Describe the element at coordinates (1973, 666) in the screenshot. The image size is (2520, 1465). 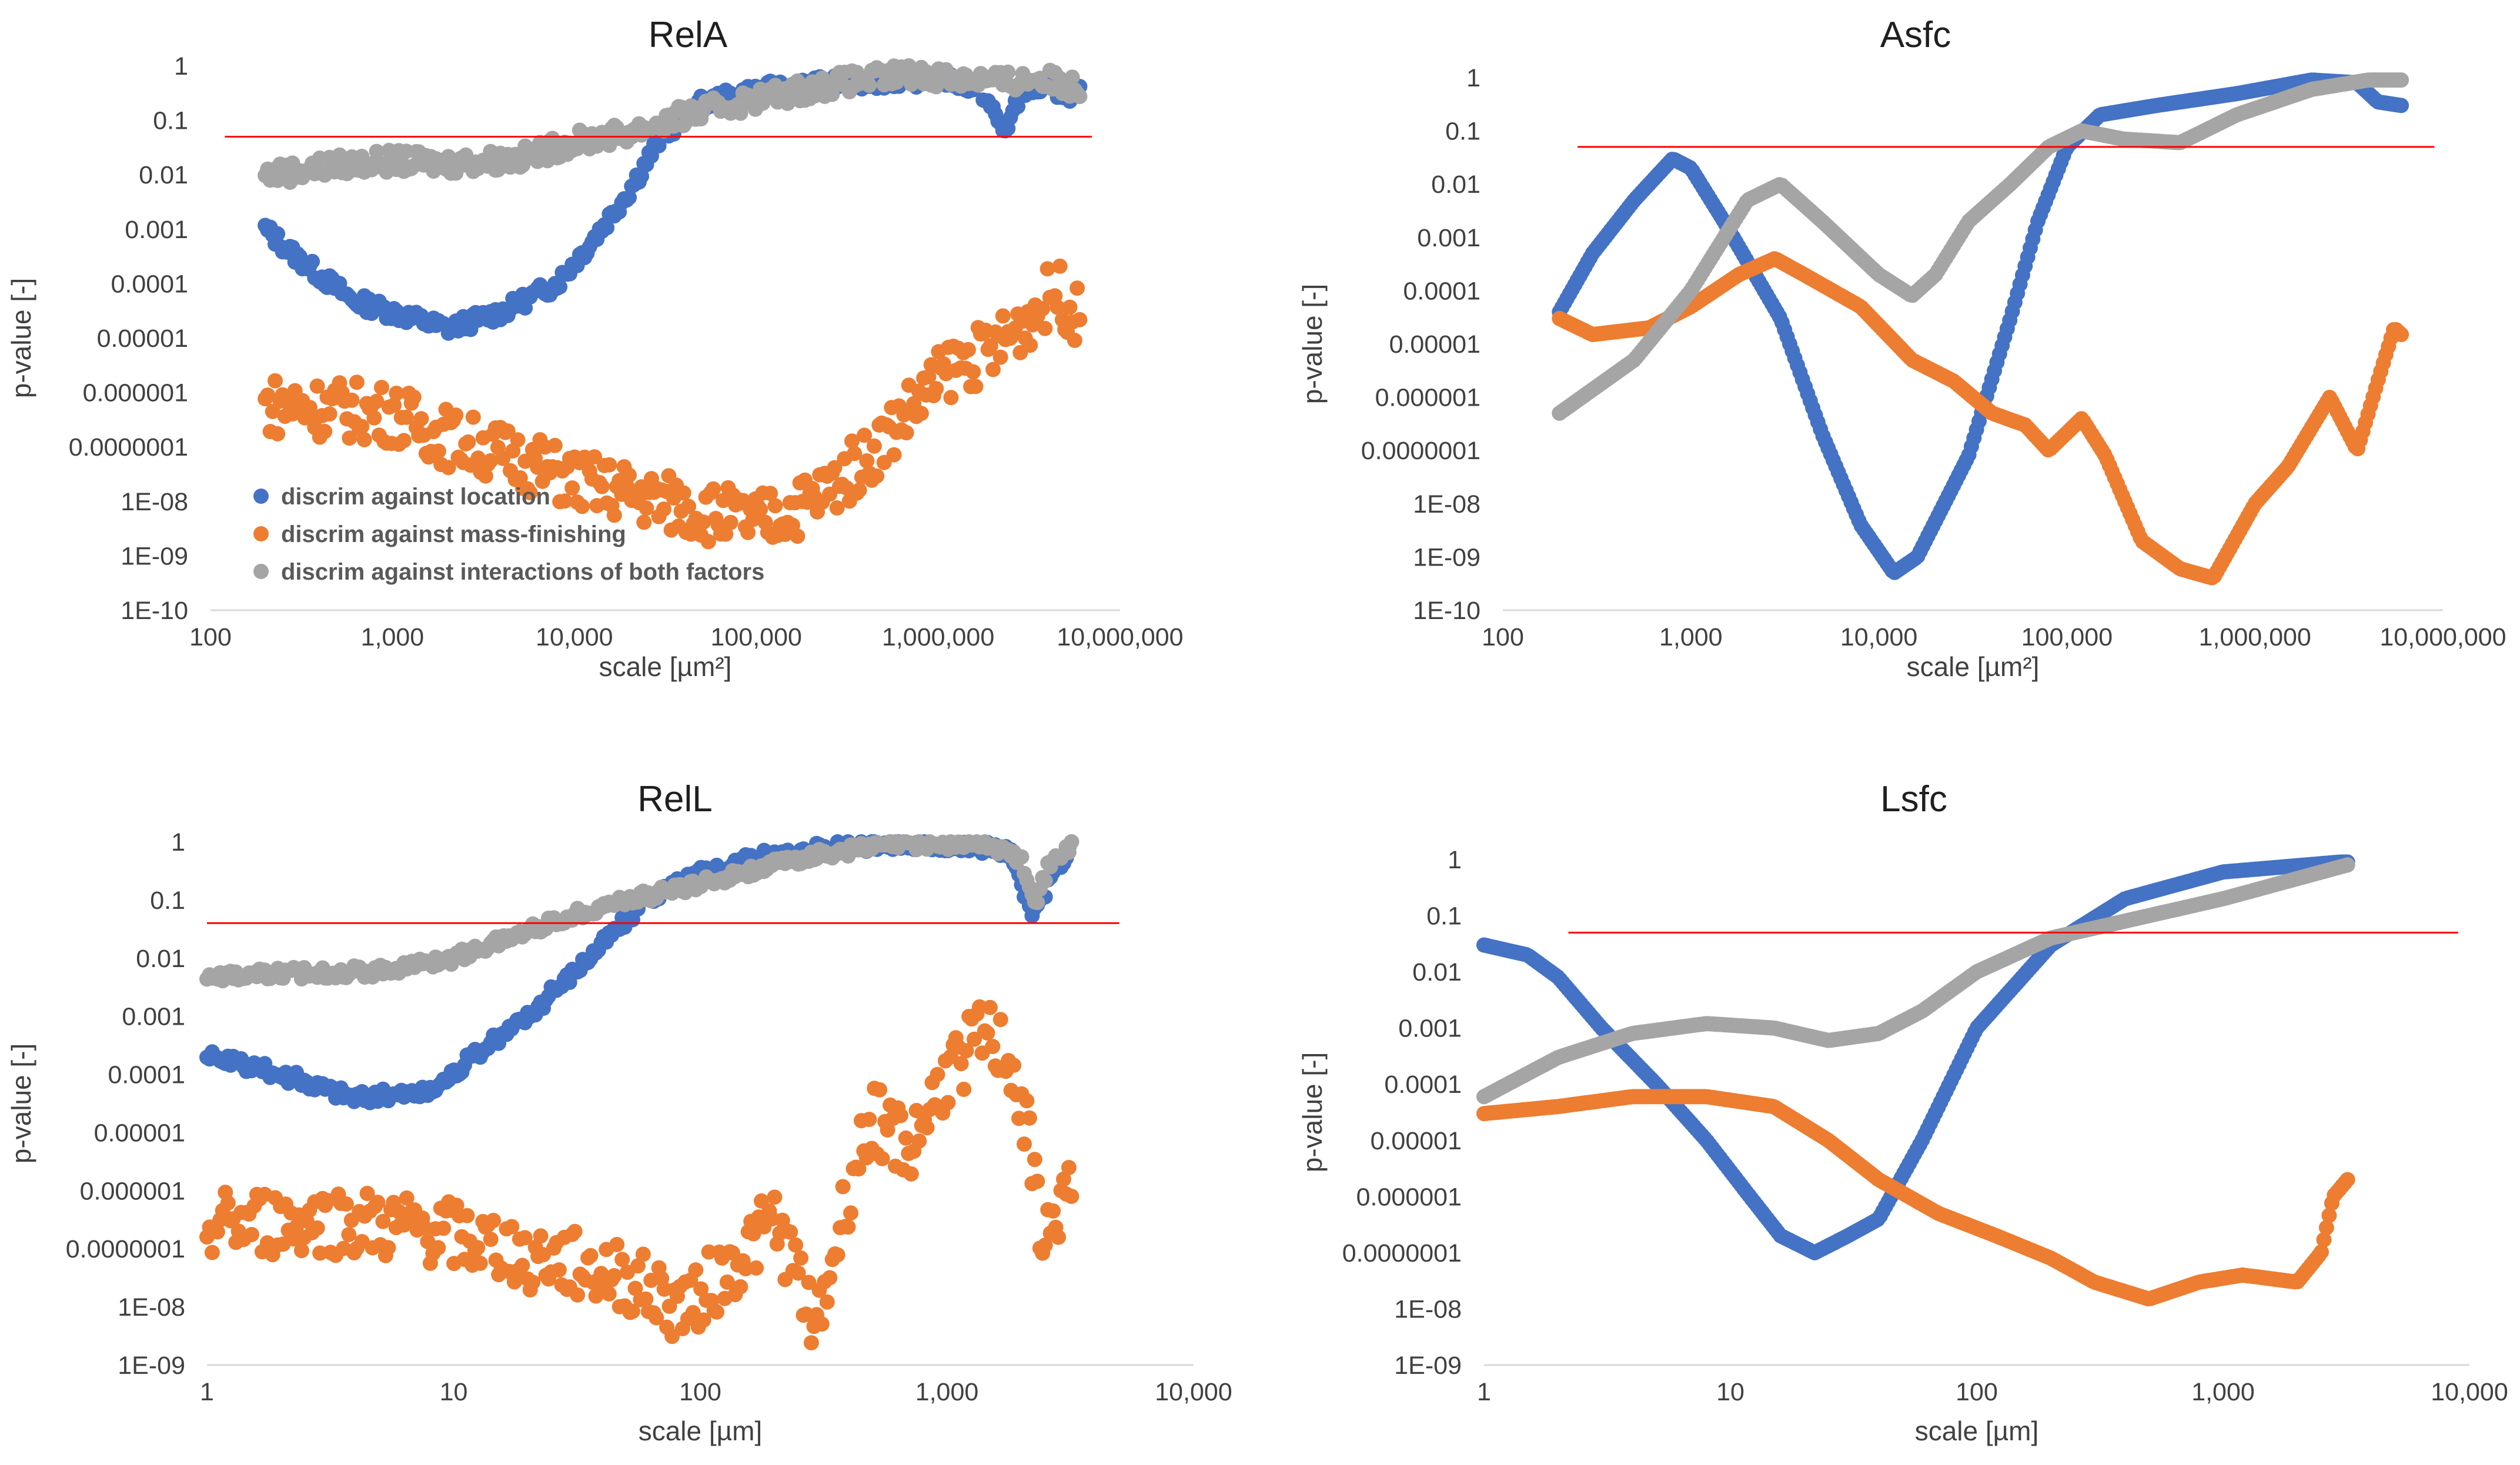
I see `x-axis-label: scale [µm²]` at that location.